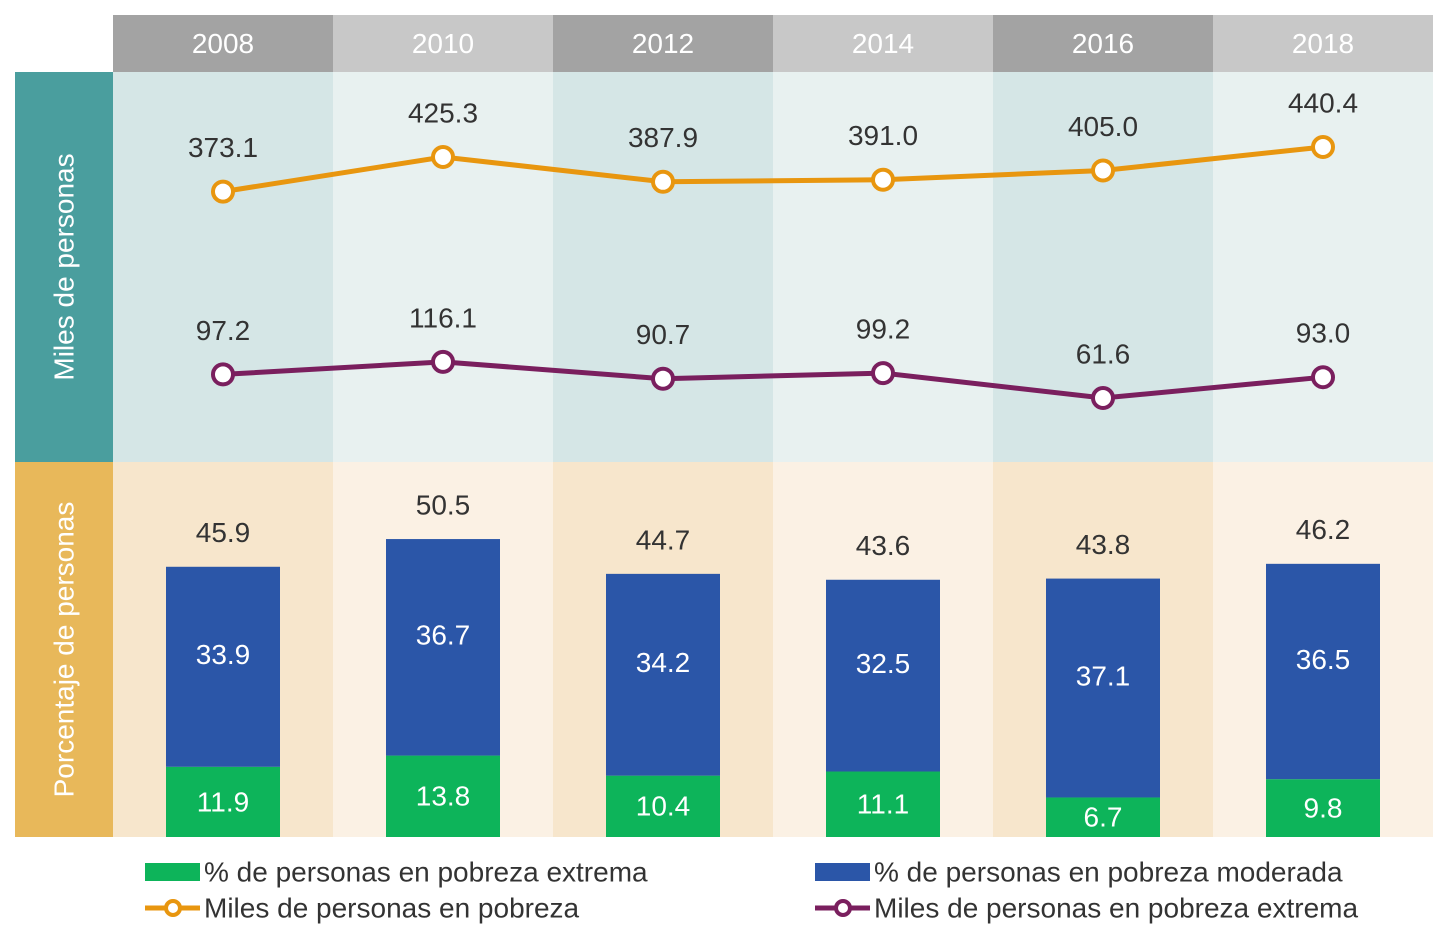 The width and height of the screenshot is (1433, 927). What do you see at coordinates (223, 147) in the screenshot?
I see `data-label: 373.1` at bounding box center [223, 147].